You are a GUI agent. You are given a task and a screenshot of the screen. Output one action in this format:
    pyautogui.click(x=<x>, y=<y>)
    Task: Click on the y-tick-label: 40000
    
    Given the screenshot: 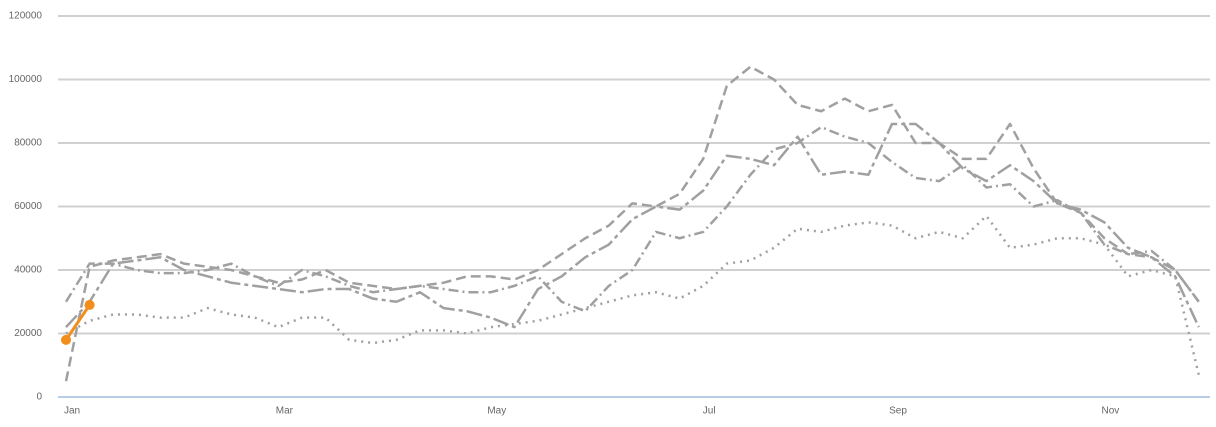 What is the action you would take?
    pyautogui.click(x=28, y=270)
    